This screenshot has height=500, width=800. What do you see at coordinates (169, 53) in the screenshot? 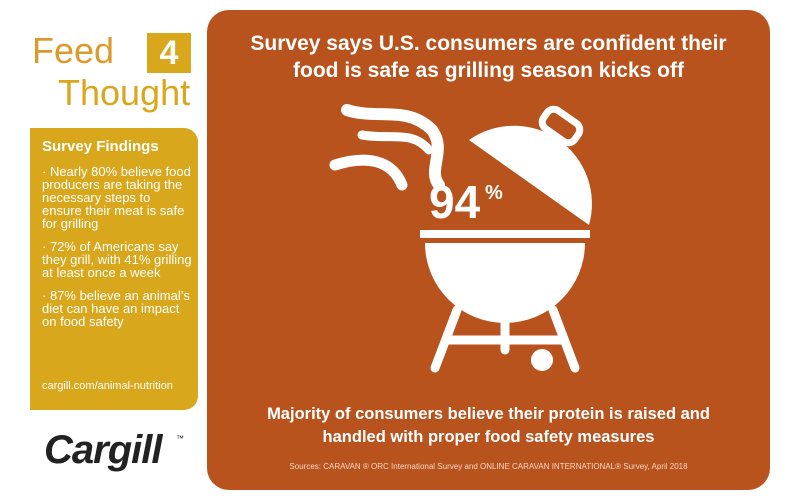
I see `brand-number: 4` at bounding box center [169, 53].